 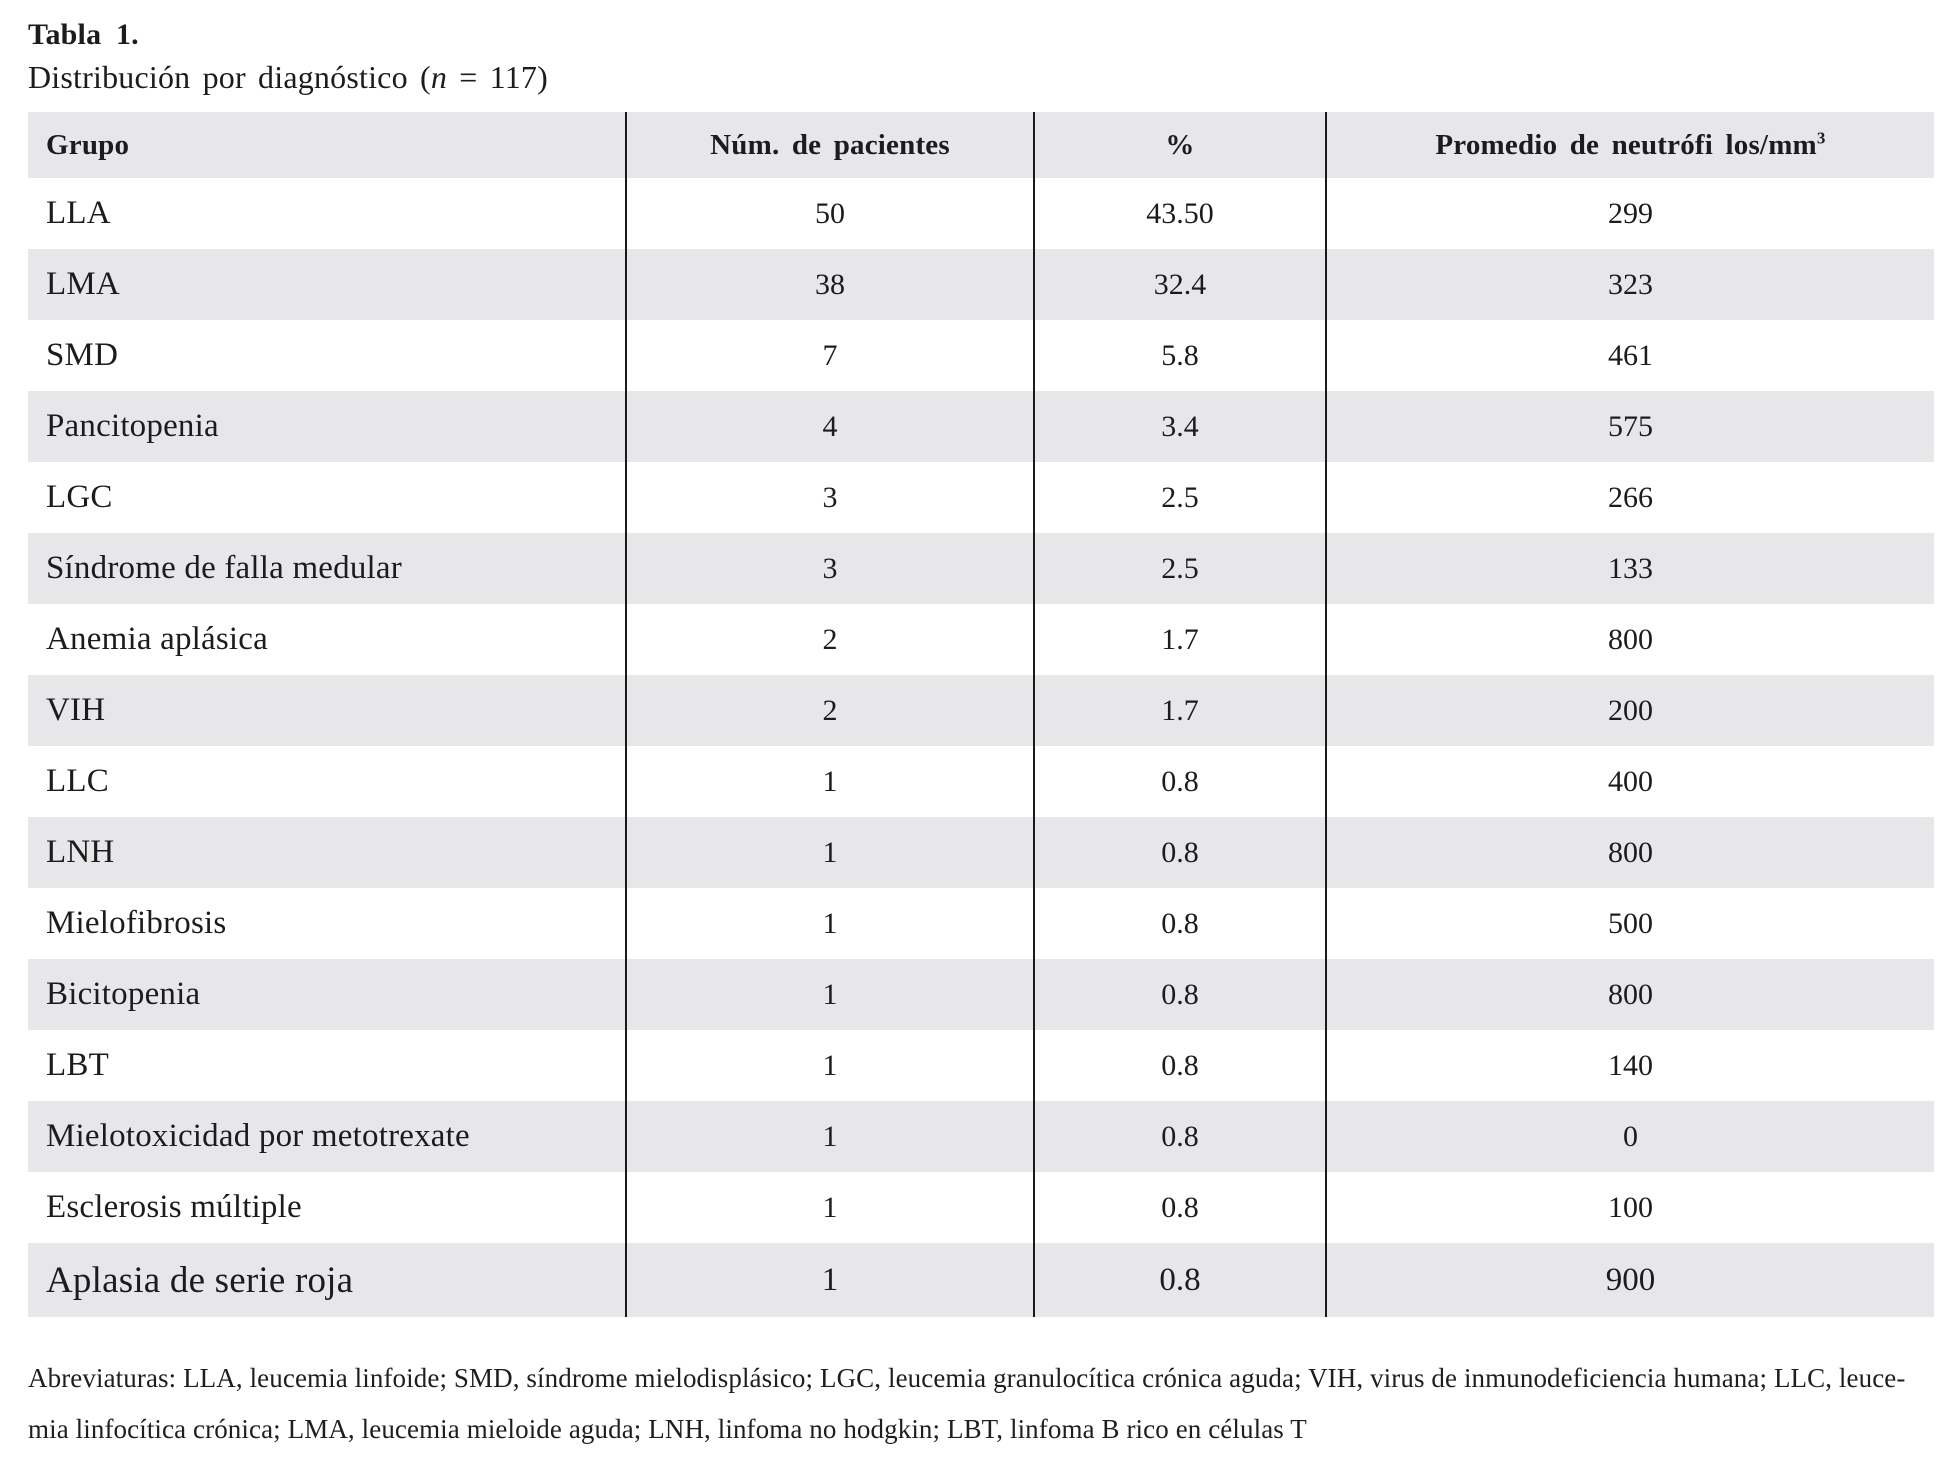 I want to click on cell-pct: 32.4, so click(x=1179, y=284).